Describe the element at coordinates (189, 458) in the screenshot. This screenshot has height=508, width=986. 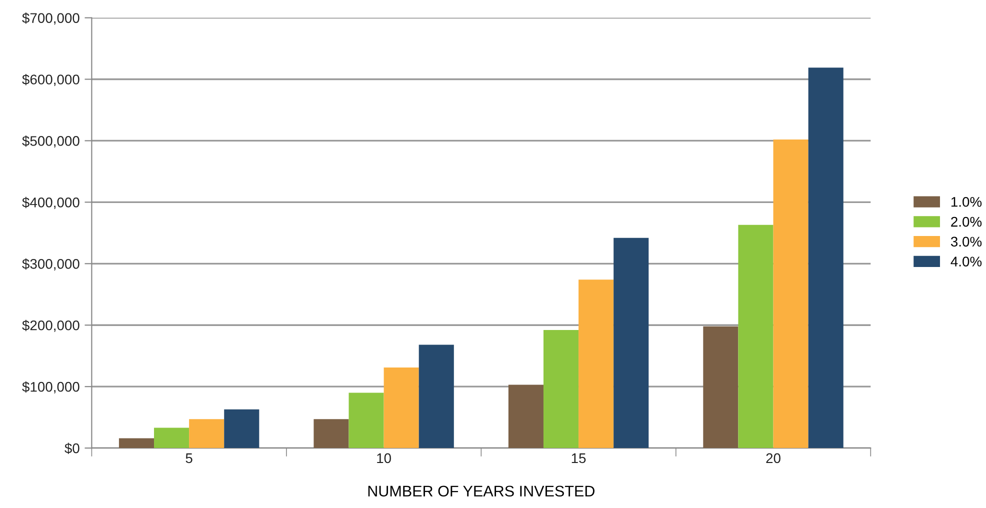
I see `x-tick-label: 5` at that location.